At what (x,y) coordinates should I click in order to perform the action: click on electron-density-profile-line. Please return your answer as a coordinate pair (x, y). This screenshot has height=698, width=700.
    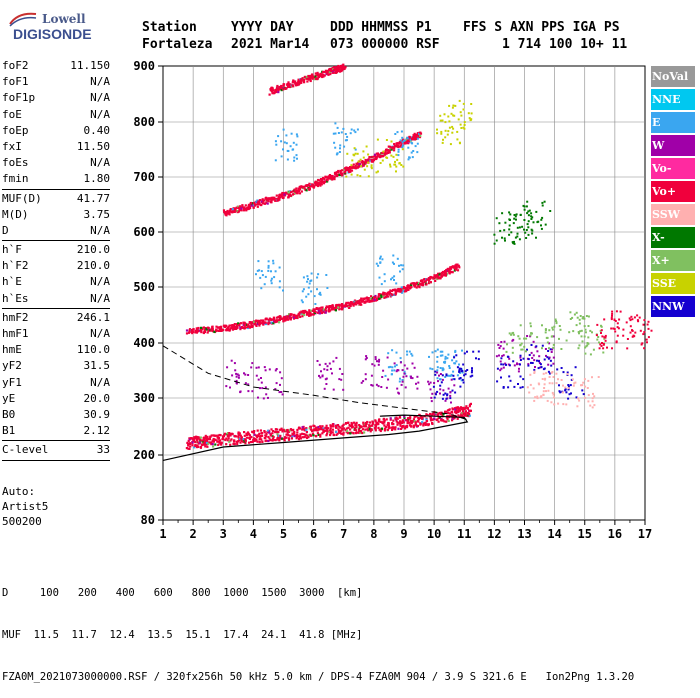
    Looking at the image, I should click on (315, 437).